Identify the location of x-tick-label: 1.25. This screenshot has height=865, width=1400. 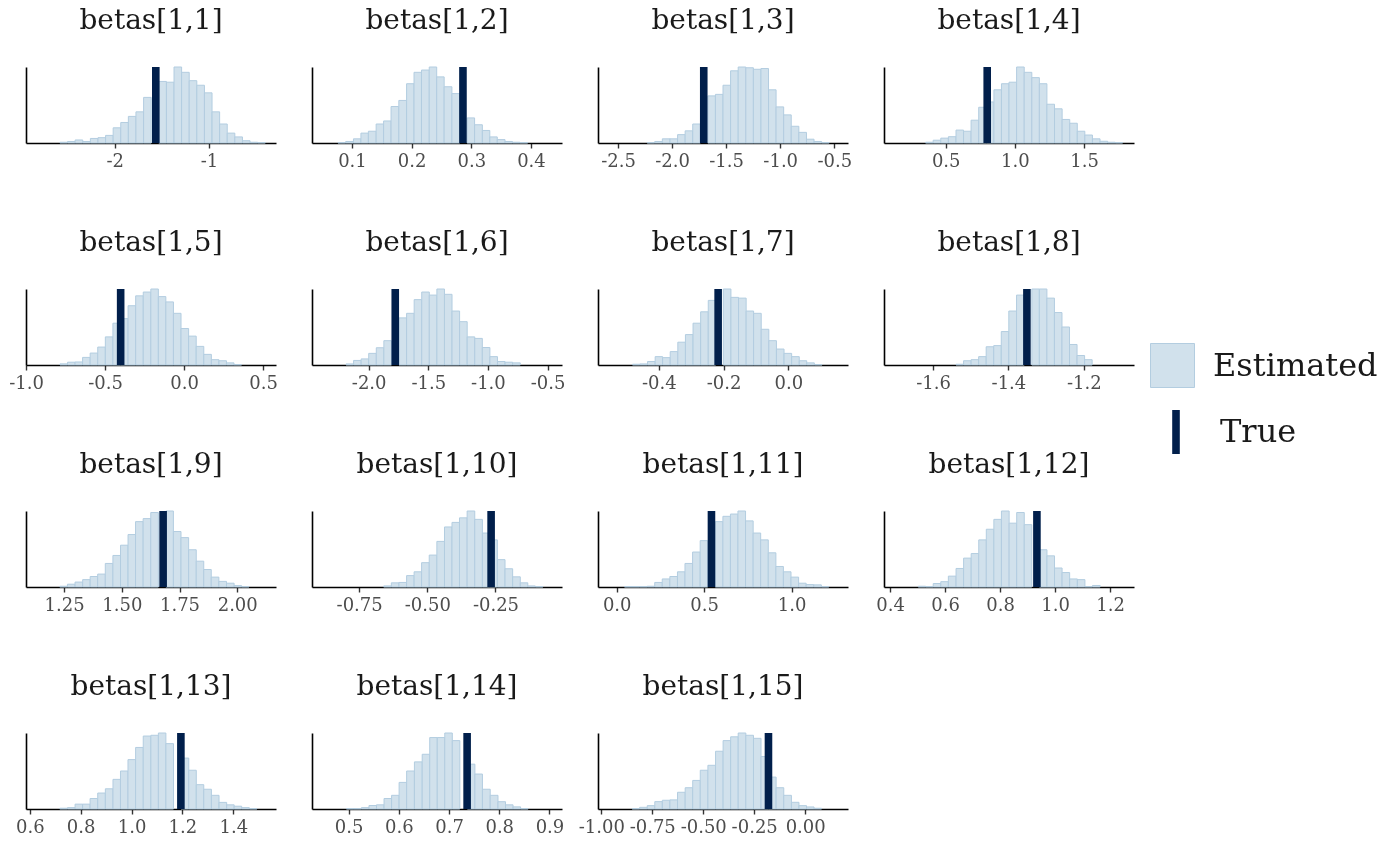
(64, 604).